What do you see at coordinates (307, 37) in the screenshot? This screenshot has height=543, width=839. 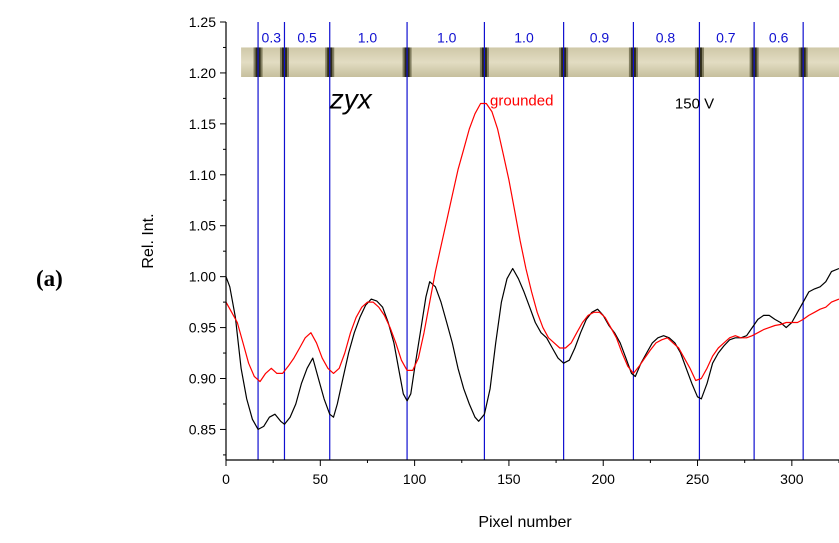 I see `spacing-label: 0.5` at bounding box center [307, 37].